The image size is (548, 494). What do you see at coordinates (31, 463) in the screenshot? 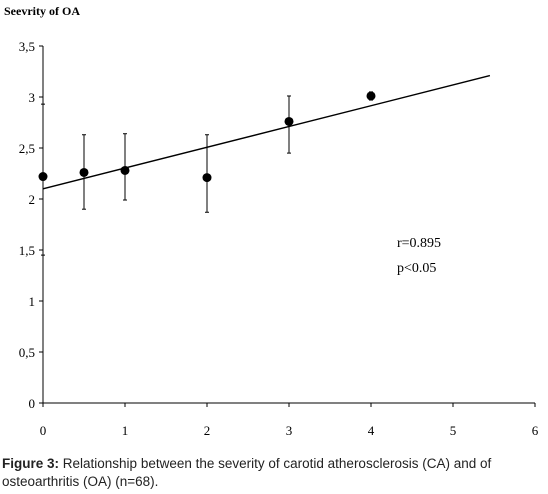
I see `caption-label: Figure 3:` at bounding box center [31, 463].